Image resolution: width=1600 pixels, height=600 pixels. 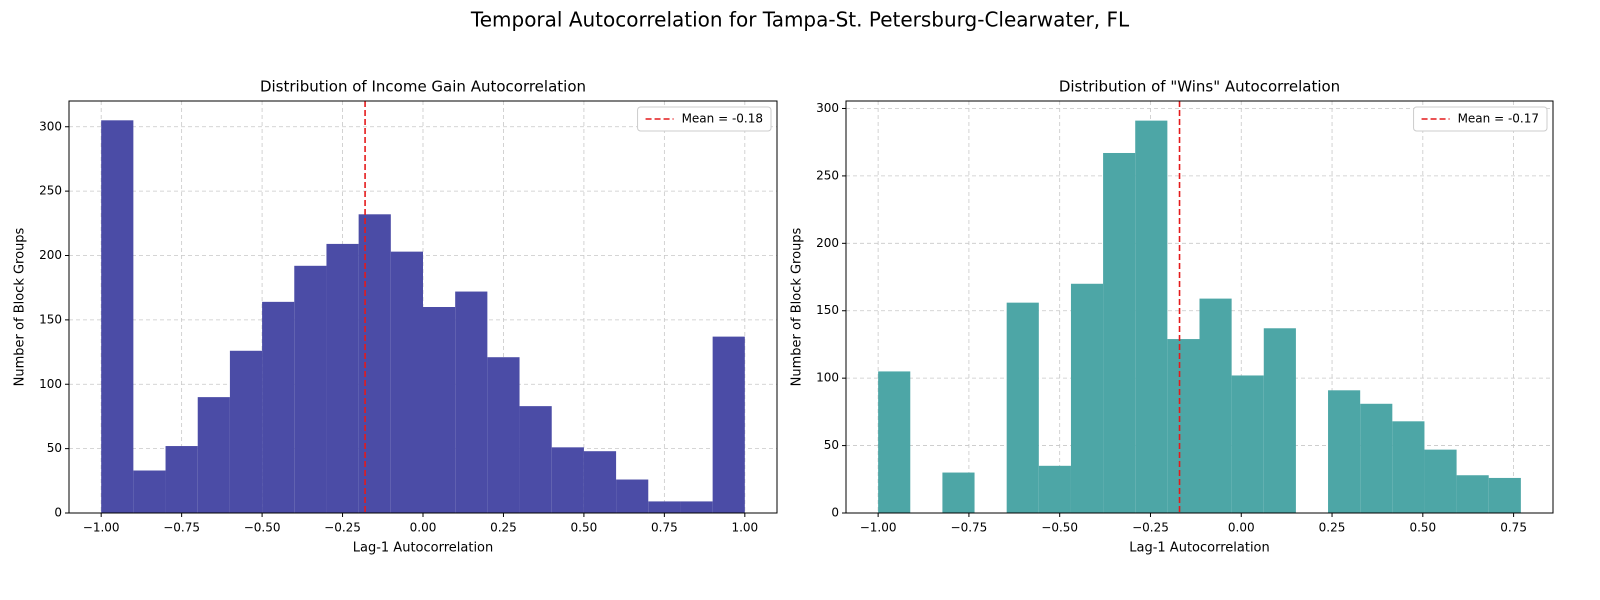 What do you see at coordinates (722, 119) in the screenshot?
I see `legend-label: Mean = -0.18` at bounding box center [722, 119].